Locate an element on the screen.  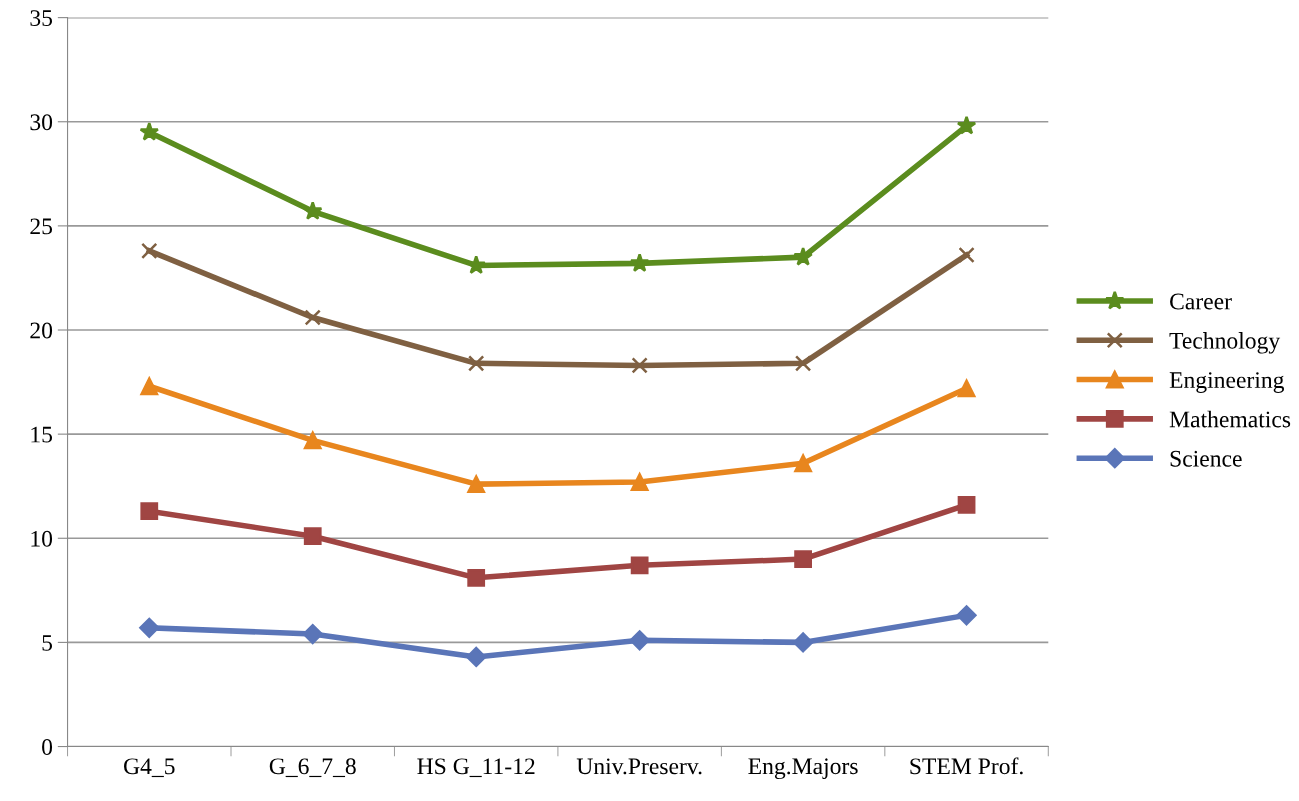
y-tick-label: 30 is located at coordinates (41, 122).